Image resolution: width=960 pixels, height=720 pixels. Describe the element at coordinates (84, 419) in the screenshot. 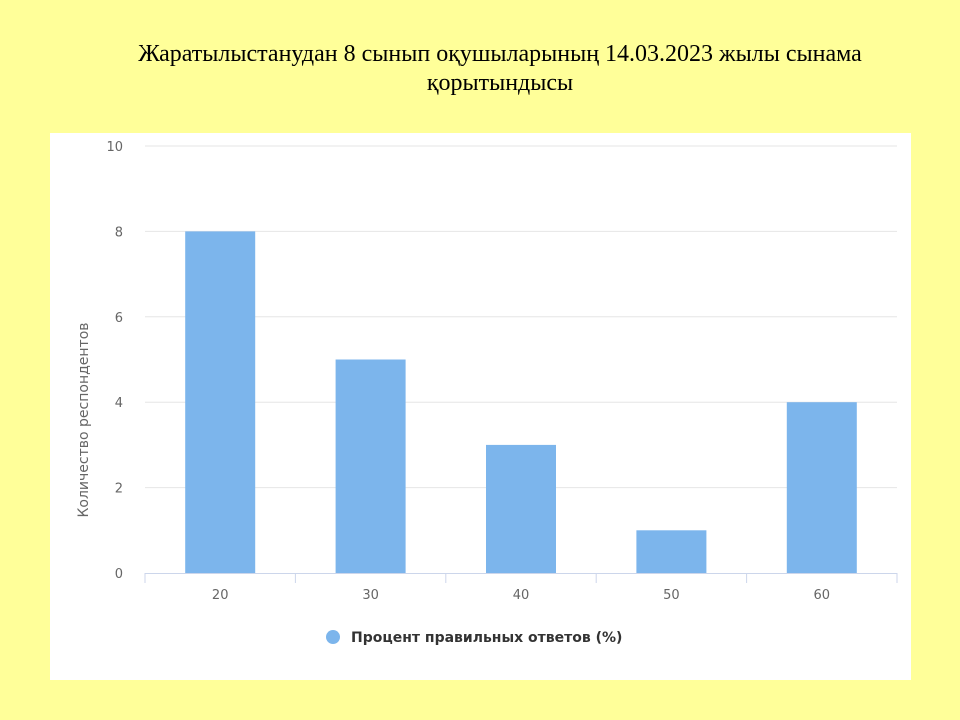

I see `y-axis-label: Количество респондентов` at that location.